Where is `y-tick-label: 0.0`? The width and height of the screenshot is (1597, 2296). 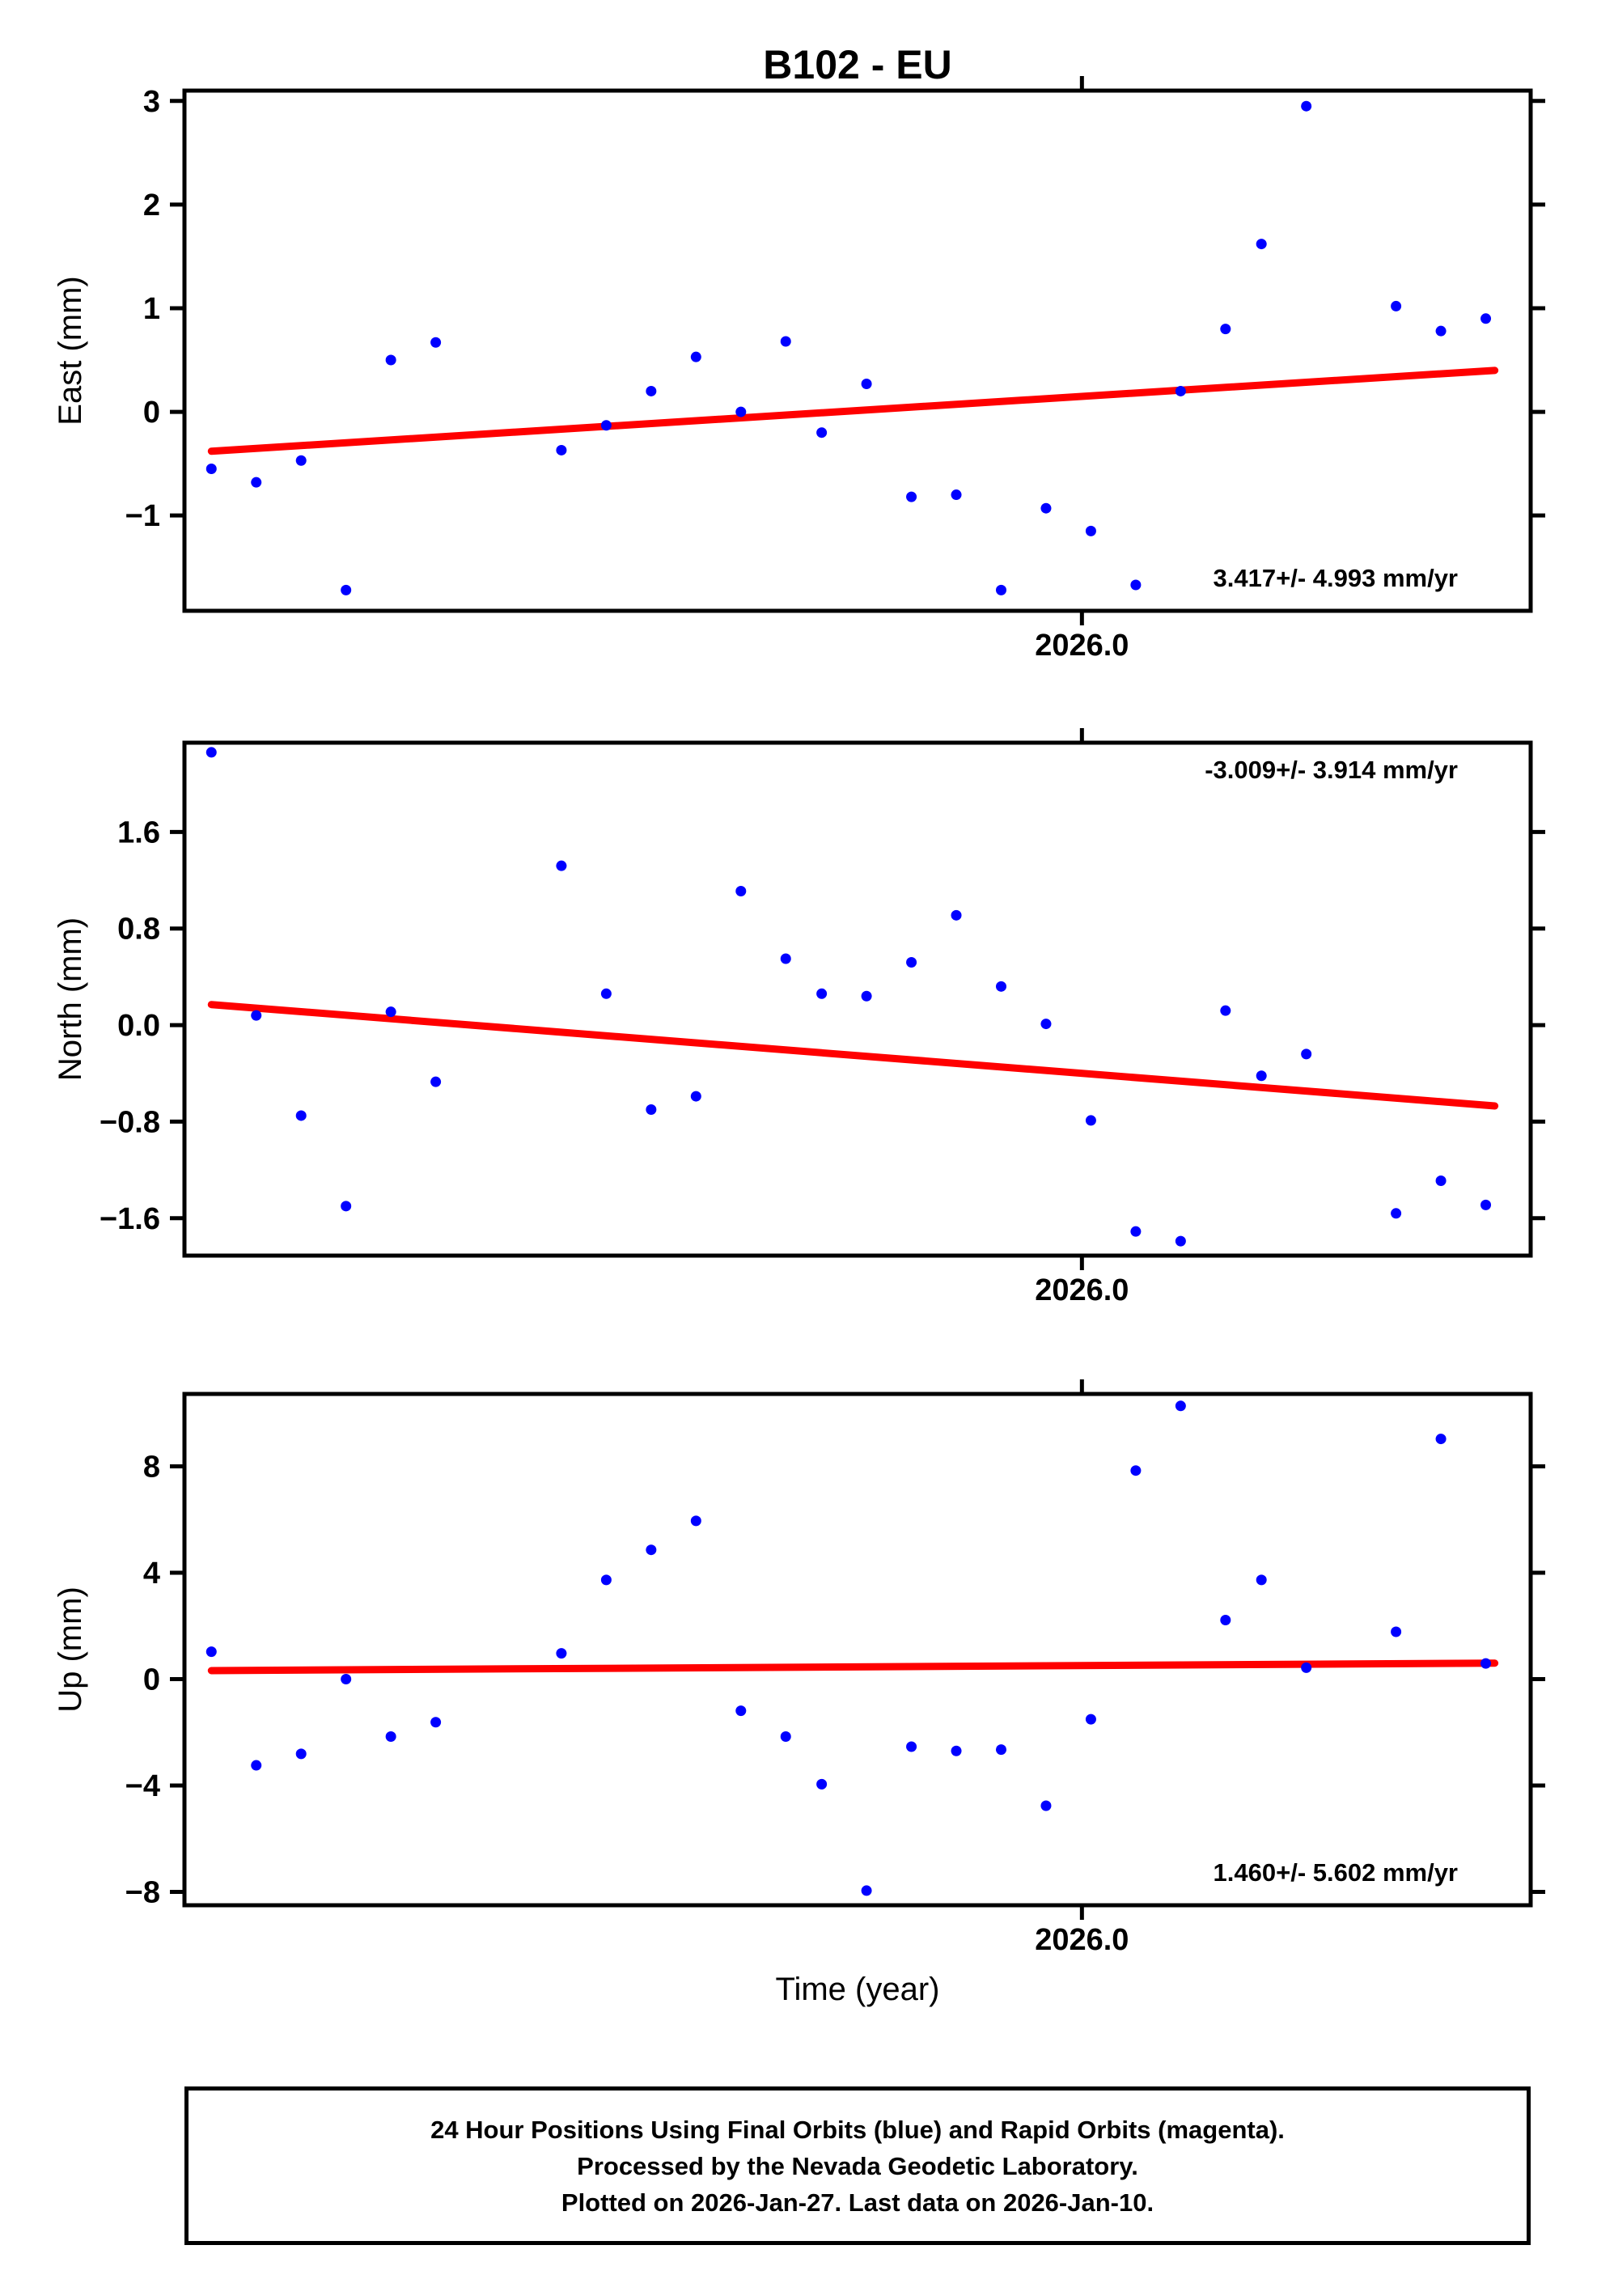 y-tick-label: 0.0 is located at coordinates (138, 1026).